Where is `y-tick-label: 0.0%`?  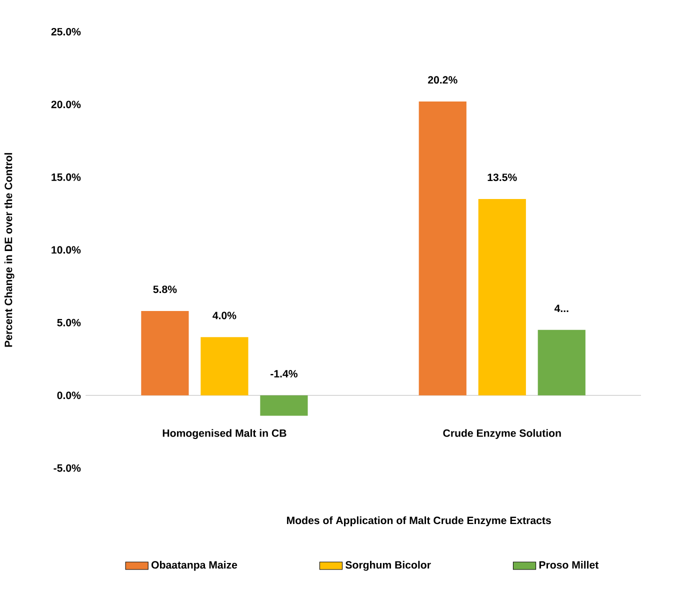 y-tick-label: 0.0% is located at coordinates (69, 396).